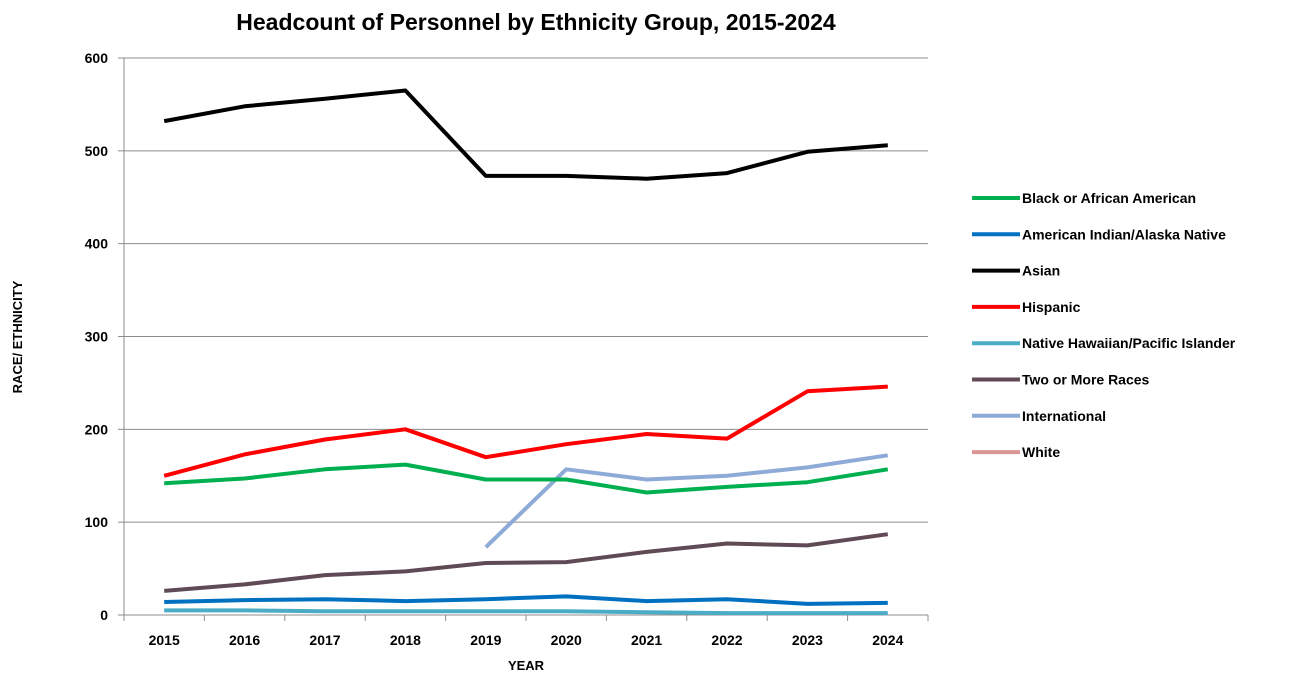 This screenshot has height=679, width=1300. I want to click on legend-label-american-indian-alaska-native: American Indian/Alaska Native, so click(1124, 234).